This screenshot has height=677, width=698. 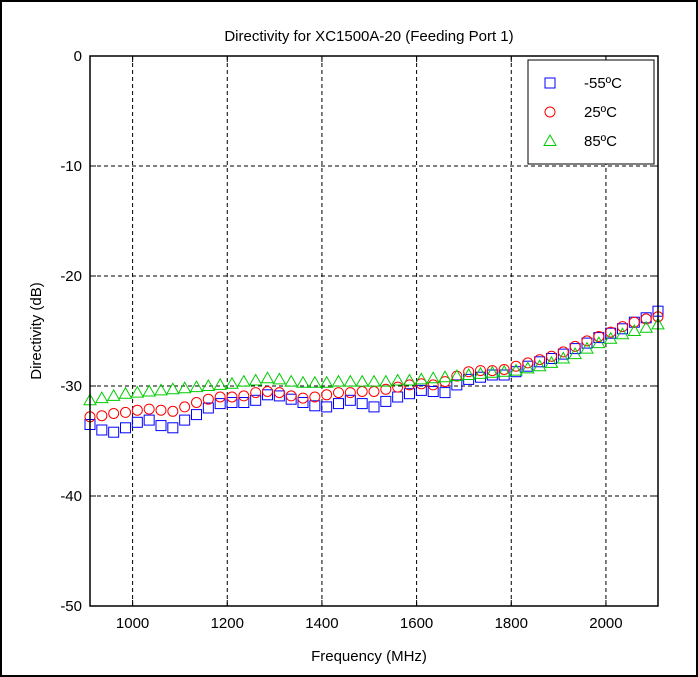 What do you see at coordinates (603, 83) in the screenshot?
I see `legend-label: -55ºC` at bounding box center [603, 83].